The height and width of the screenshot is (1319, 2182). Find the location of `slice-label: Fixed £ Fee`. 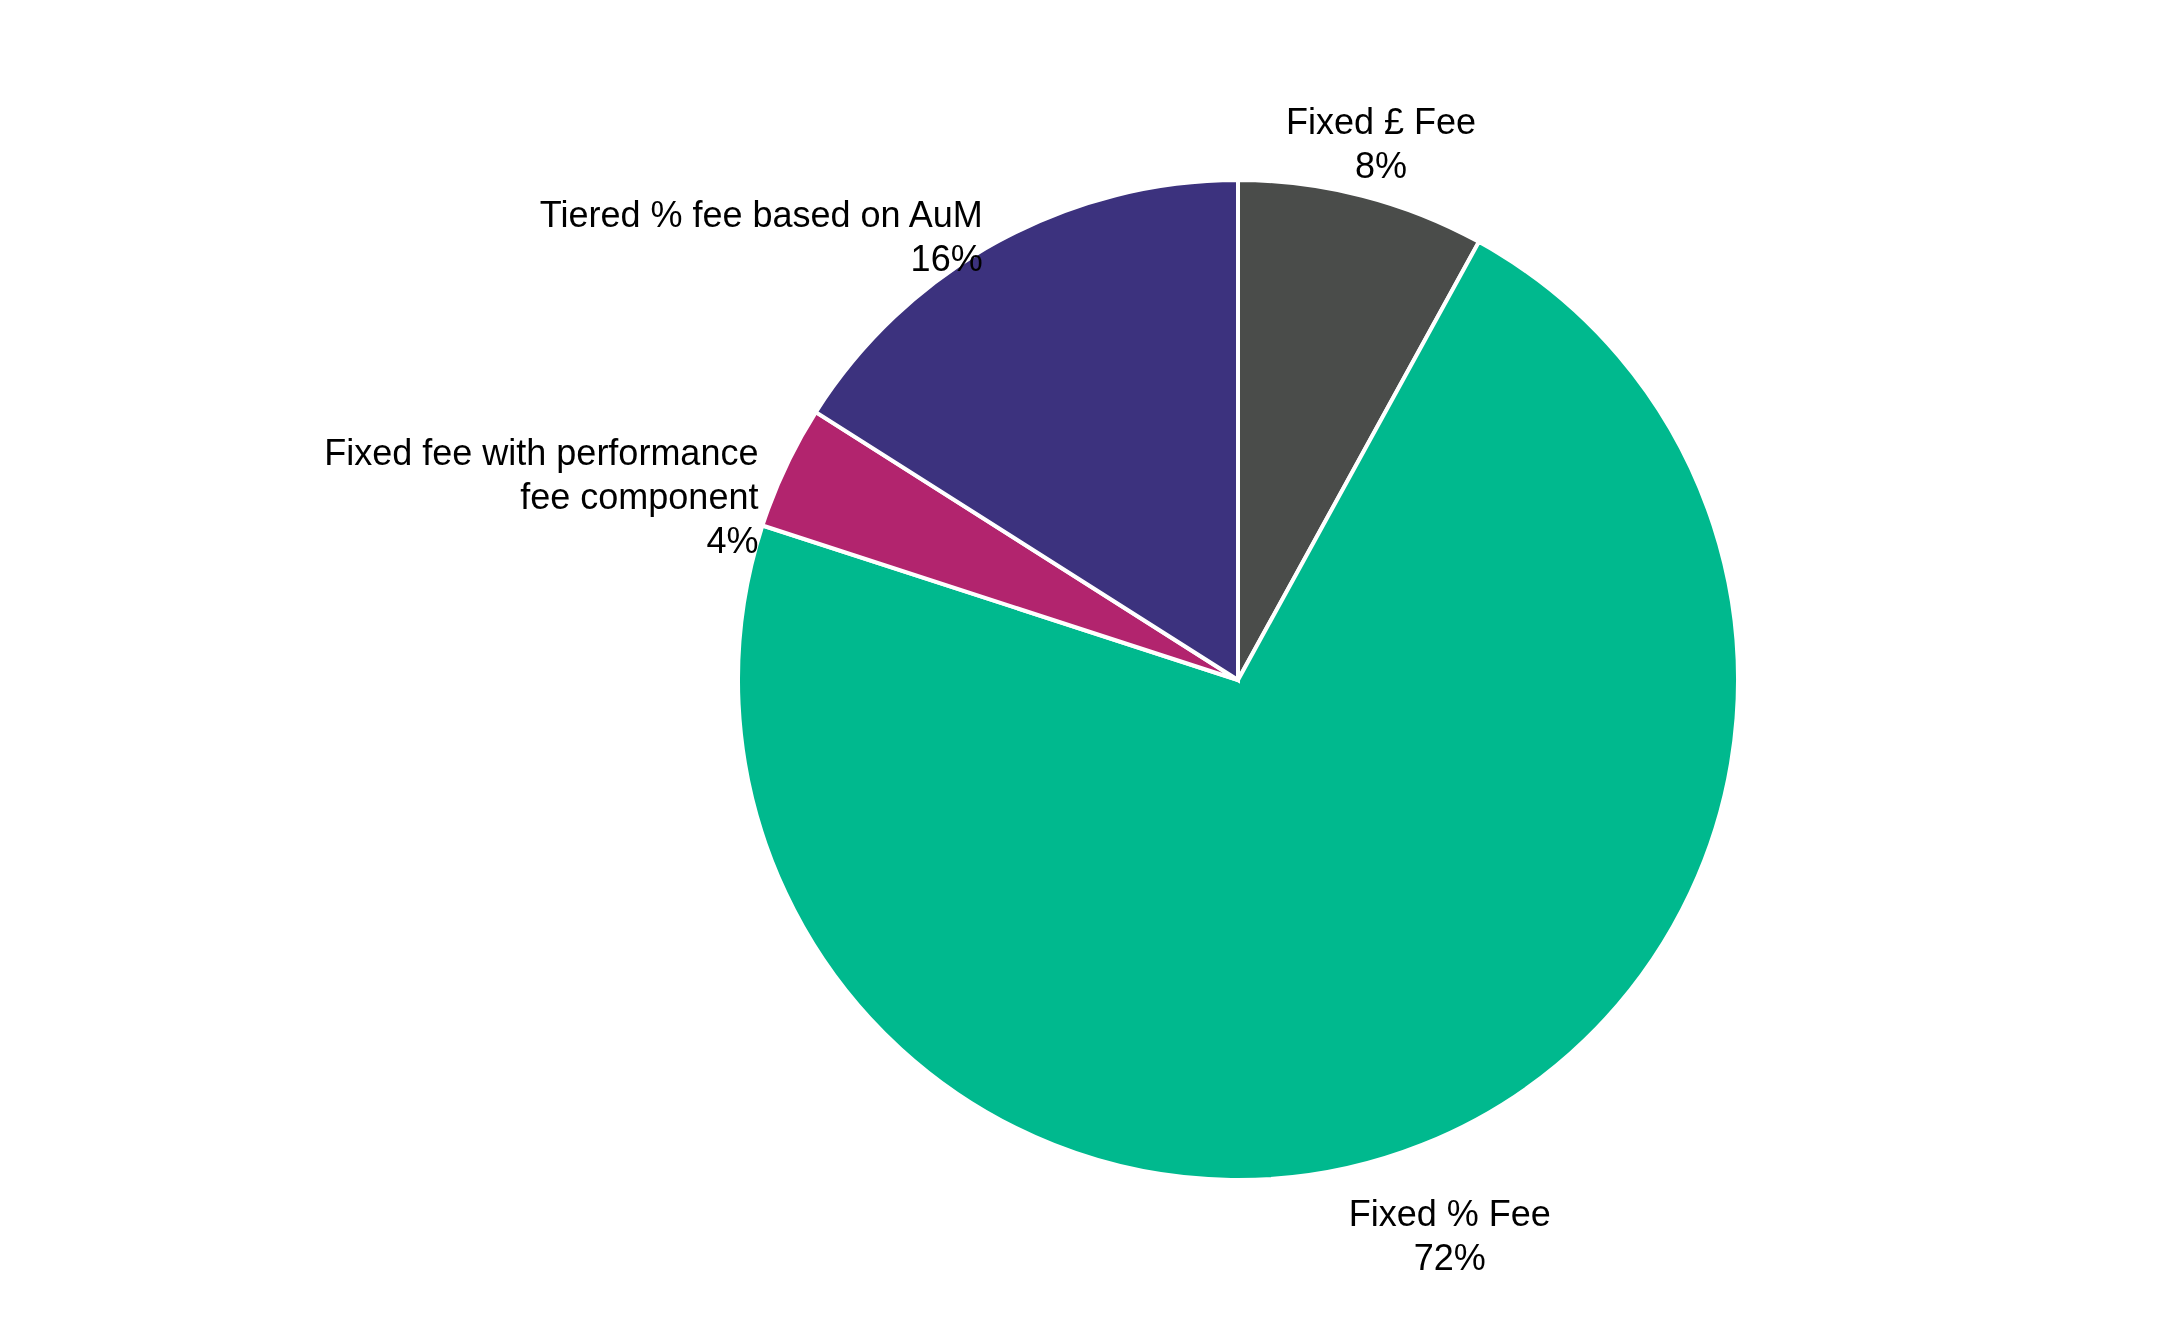

slice-label: Fixed £ Fee is located at coordinates (1381, 122).